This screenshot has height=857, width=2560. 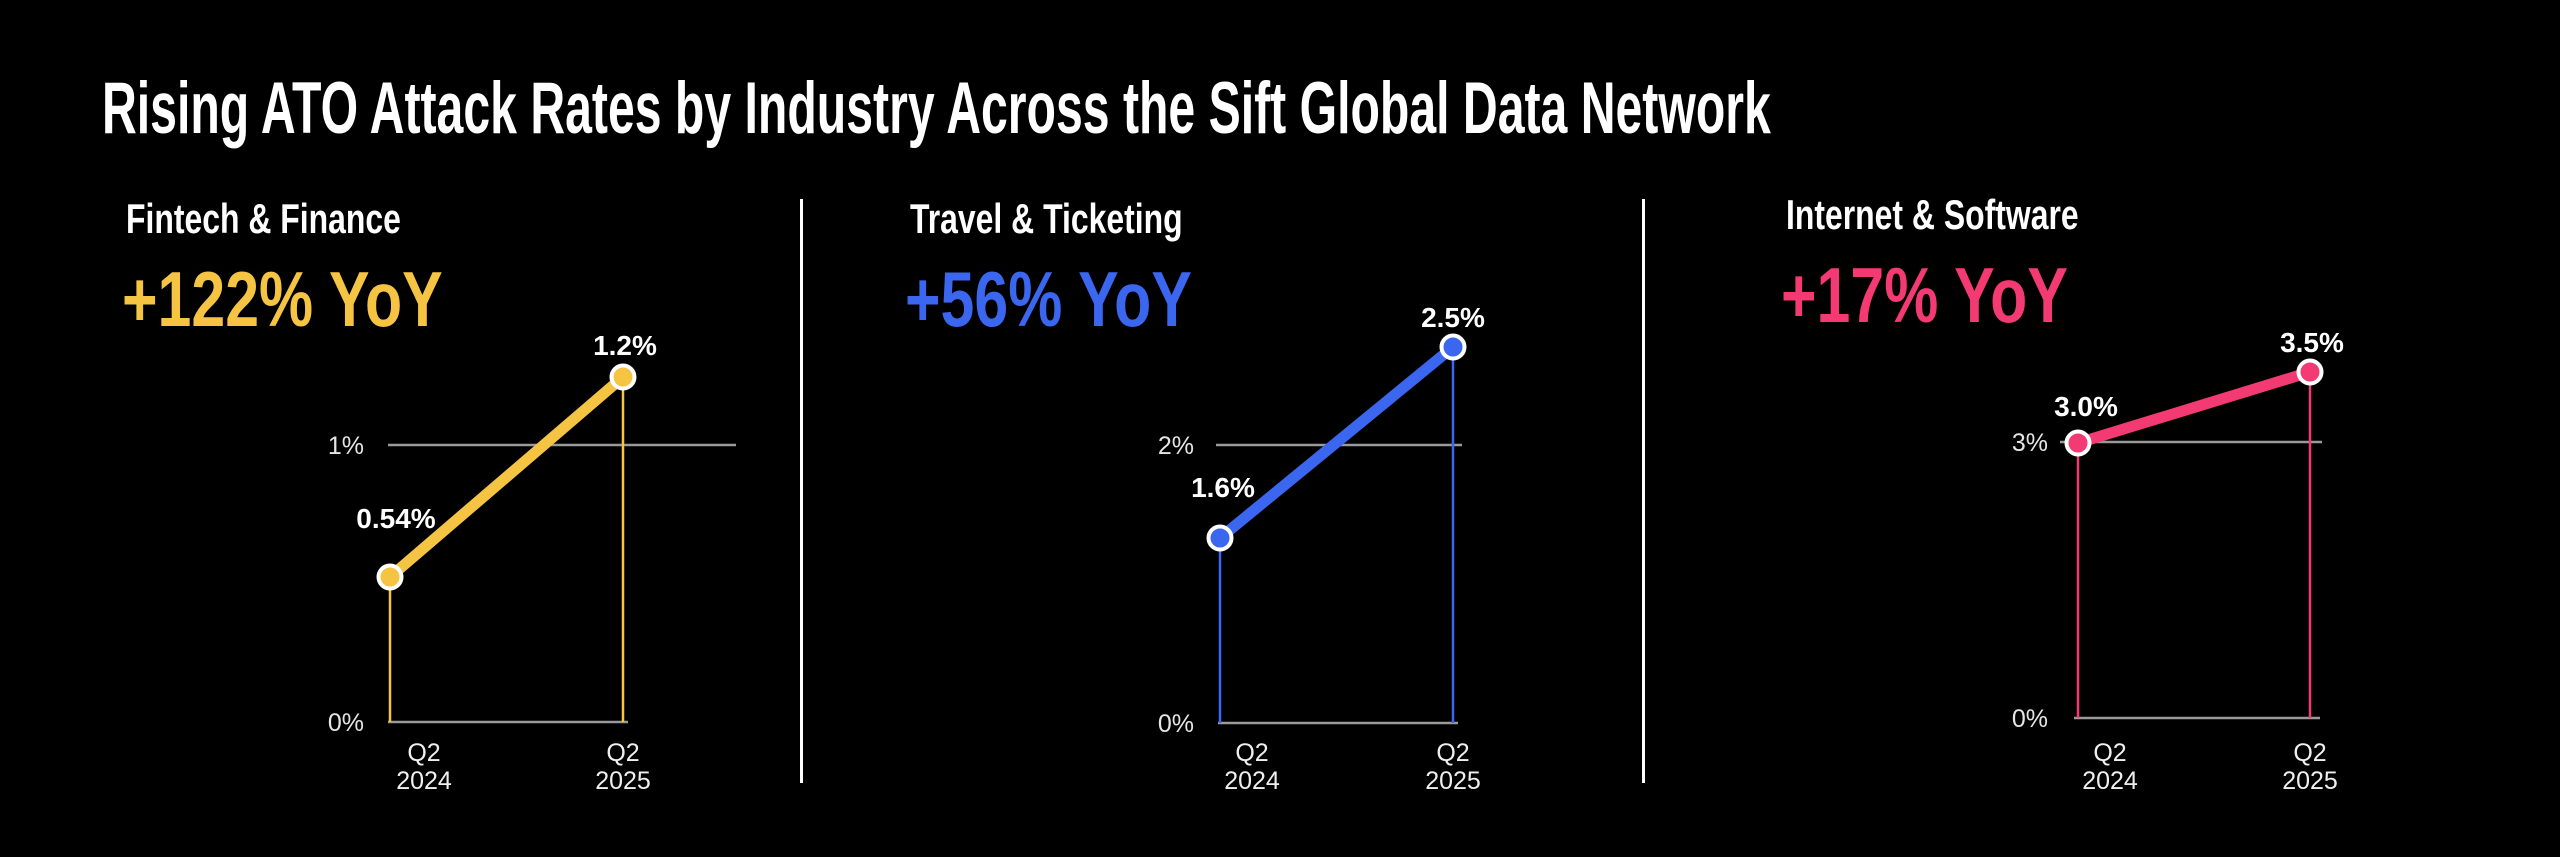 I want to click on y-tick-grid: 3%, so click(x=2030, y=443).